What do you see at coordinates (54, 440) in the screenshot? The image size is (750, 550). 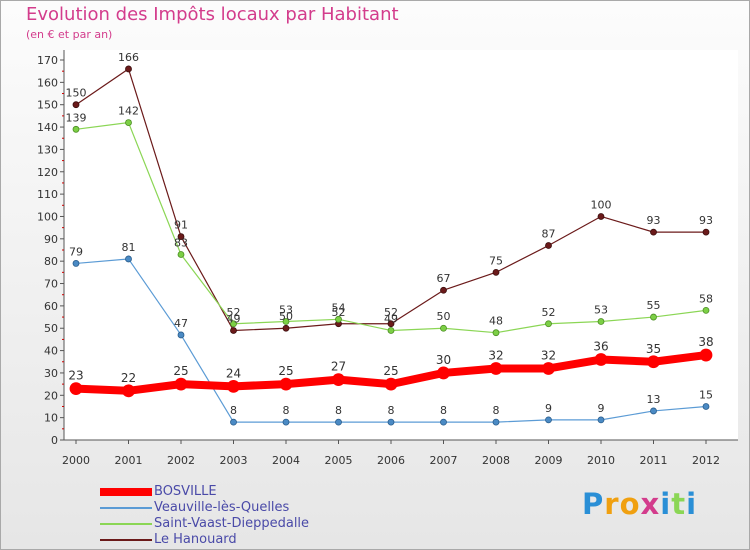 I see `y-tick-label: 0` at bounding box center [54, 440].